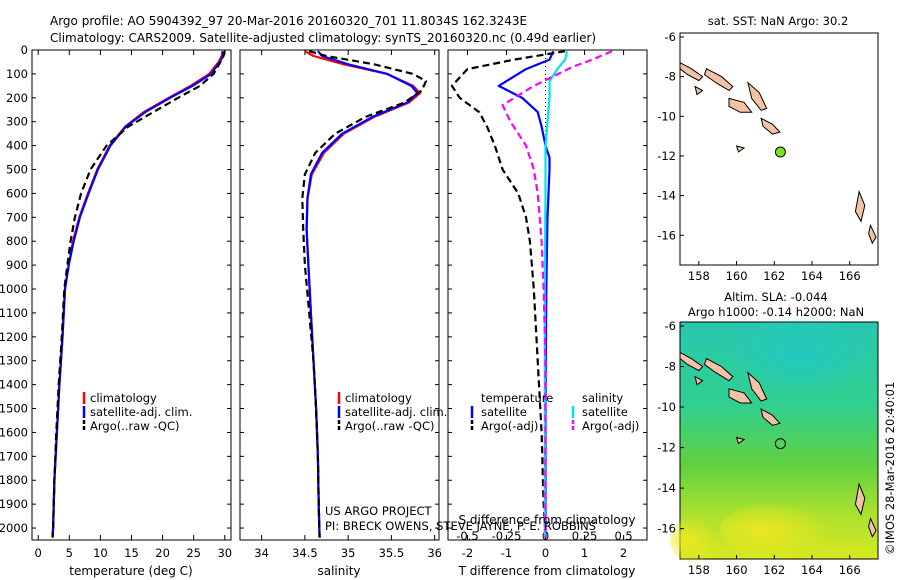 The height and width of the screenshot is (580, 900). What do you see at coordinates (890, 468) in the screenshot?
I see `imos-credit: ©IMOS 28-Mar-2016 20:40:01` at bounding box center [890, 468].